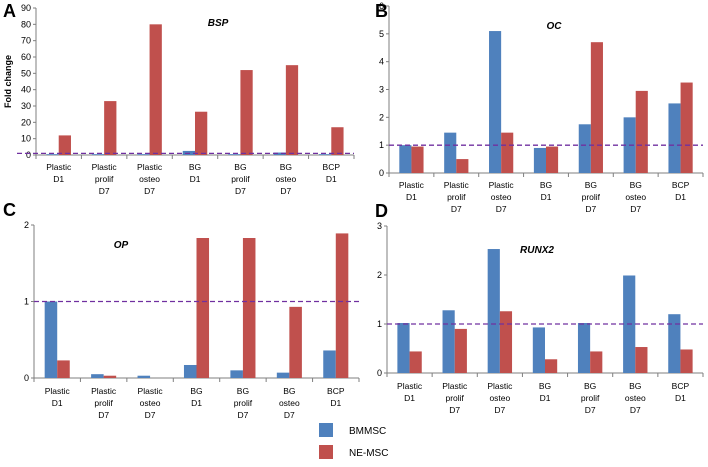  Describe the element at coordinates (381, 211) in the screenshot. I see `panel-letter: D` at that location.